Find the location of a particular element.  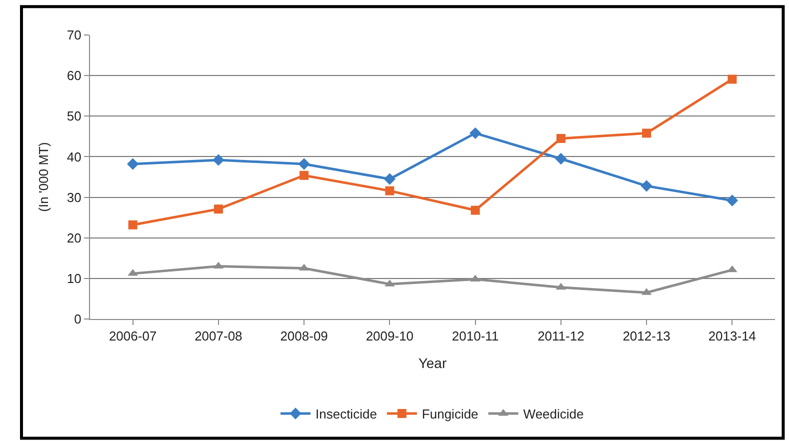

x-tick-label: 2006-07 is located at coordinates (132, 336).